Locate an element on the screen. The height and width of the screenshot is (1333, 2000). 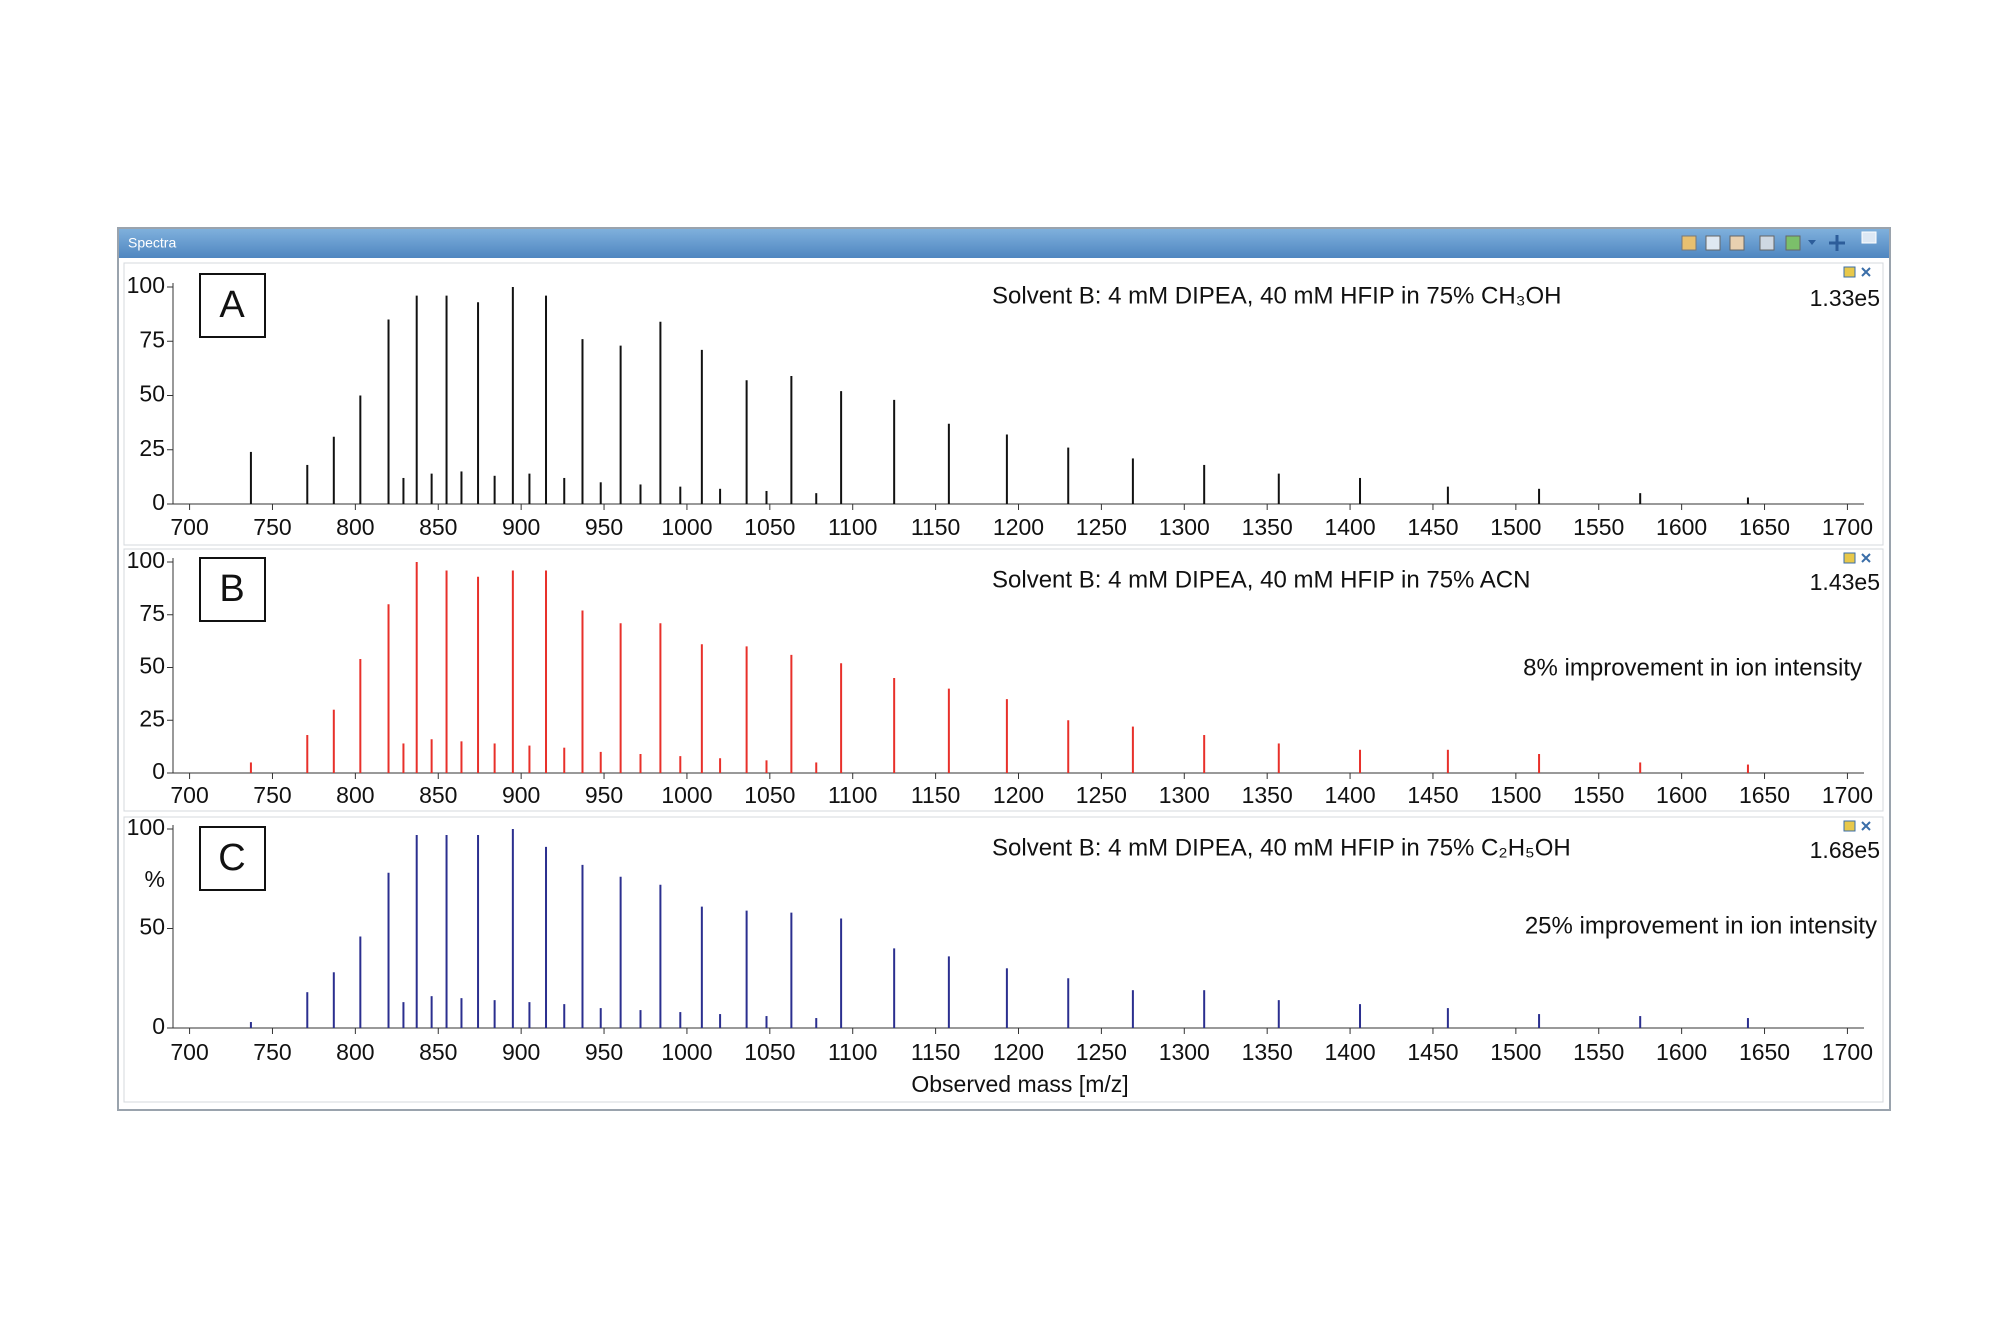
panel-letter: C is located at coordinates (231, 858).